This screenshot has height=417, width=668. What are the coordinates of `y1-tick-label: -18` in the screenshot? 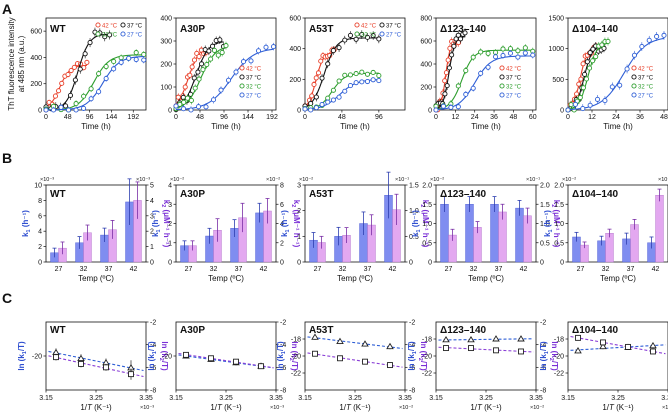 It's located at (559, 340).